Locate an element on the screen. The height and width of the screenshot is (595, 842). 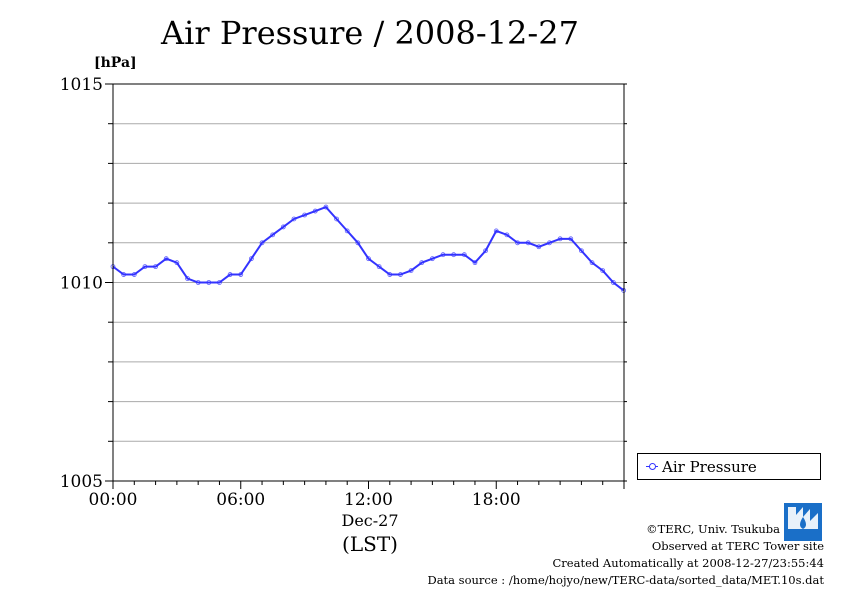
x-axis-timezone-label: (LST) is located at coordinates (370, 544).